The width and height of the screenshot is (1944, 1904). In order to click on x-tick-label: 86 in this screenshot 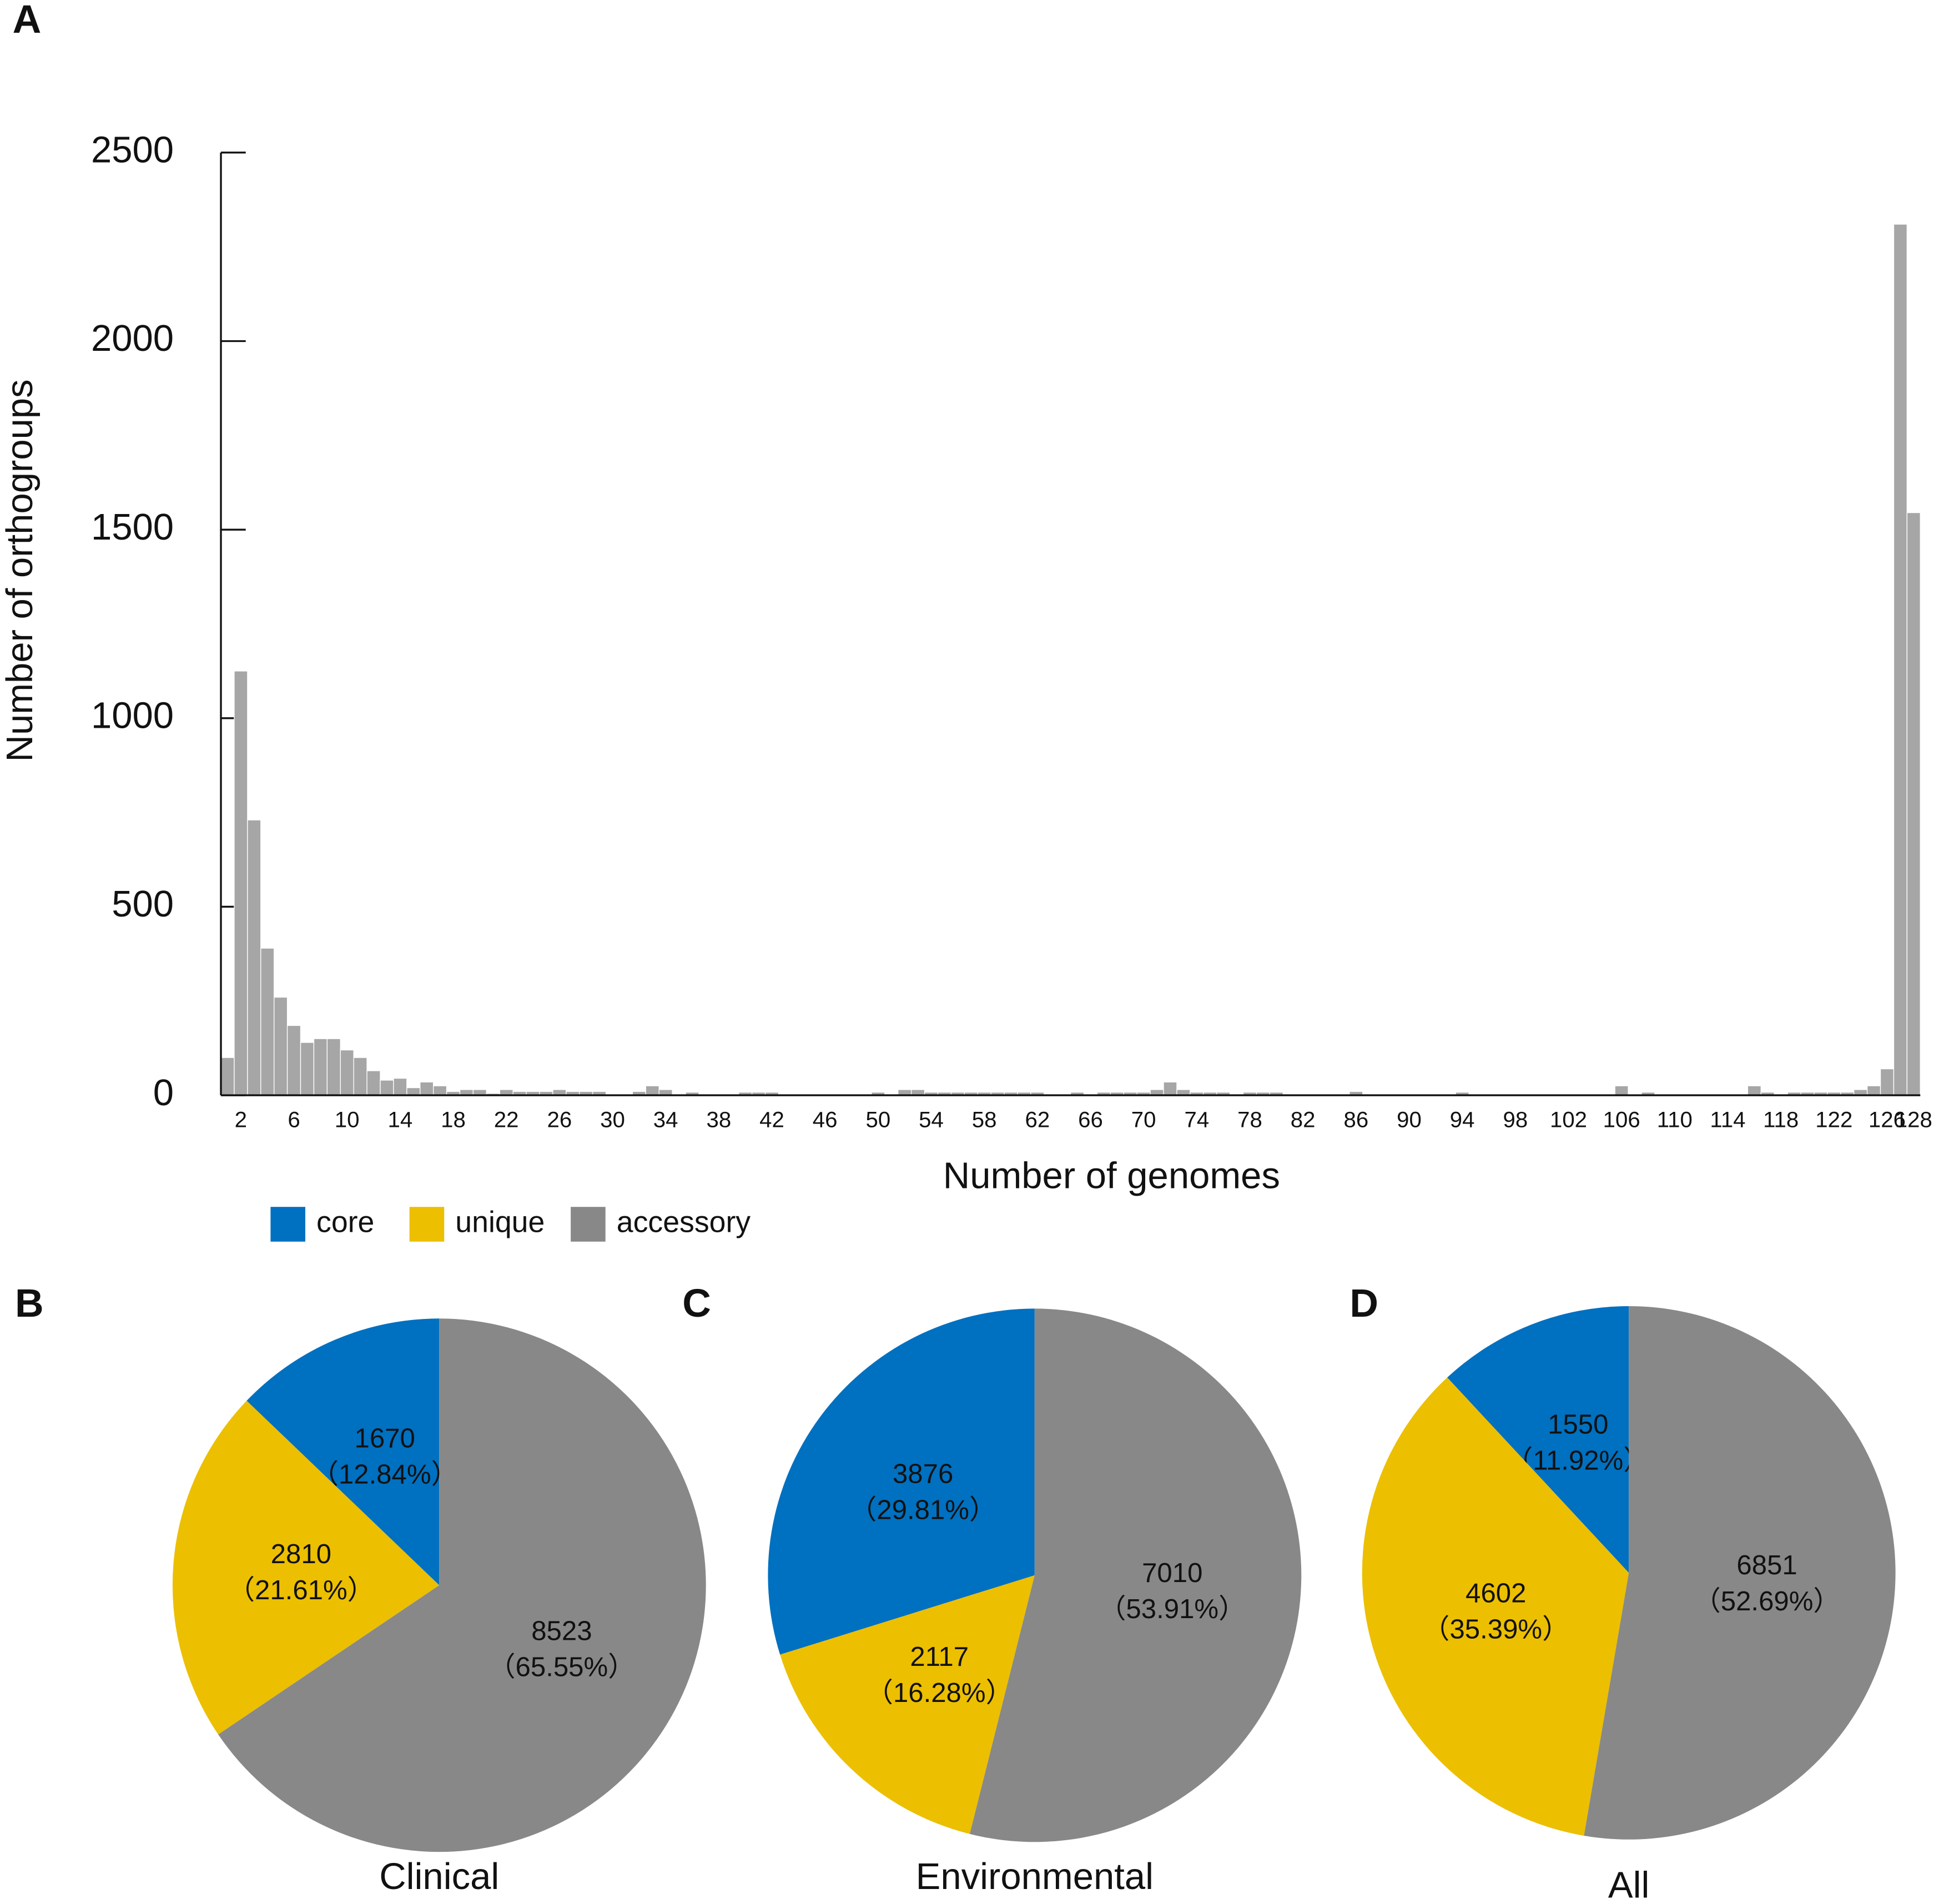, I will do `click(1355, 1119)`.